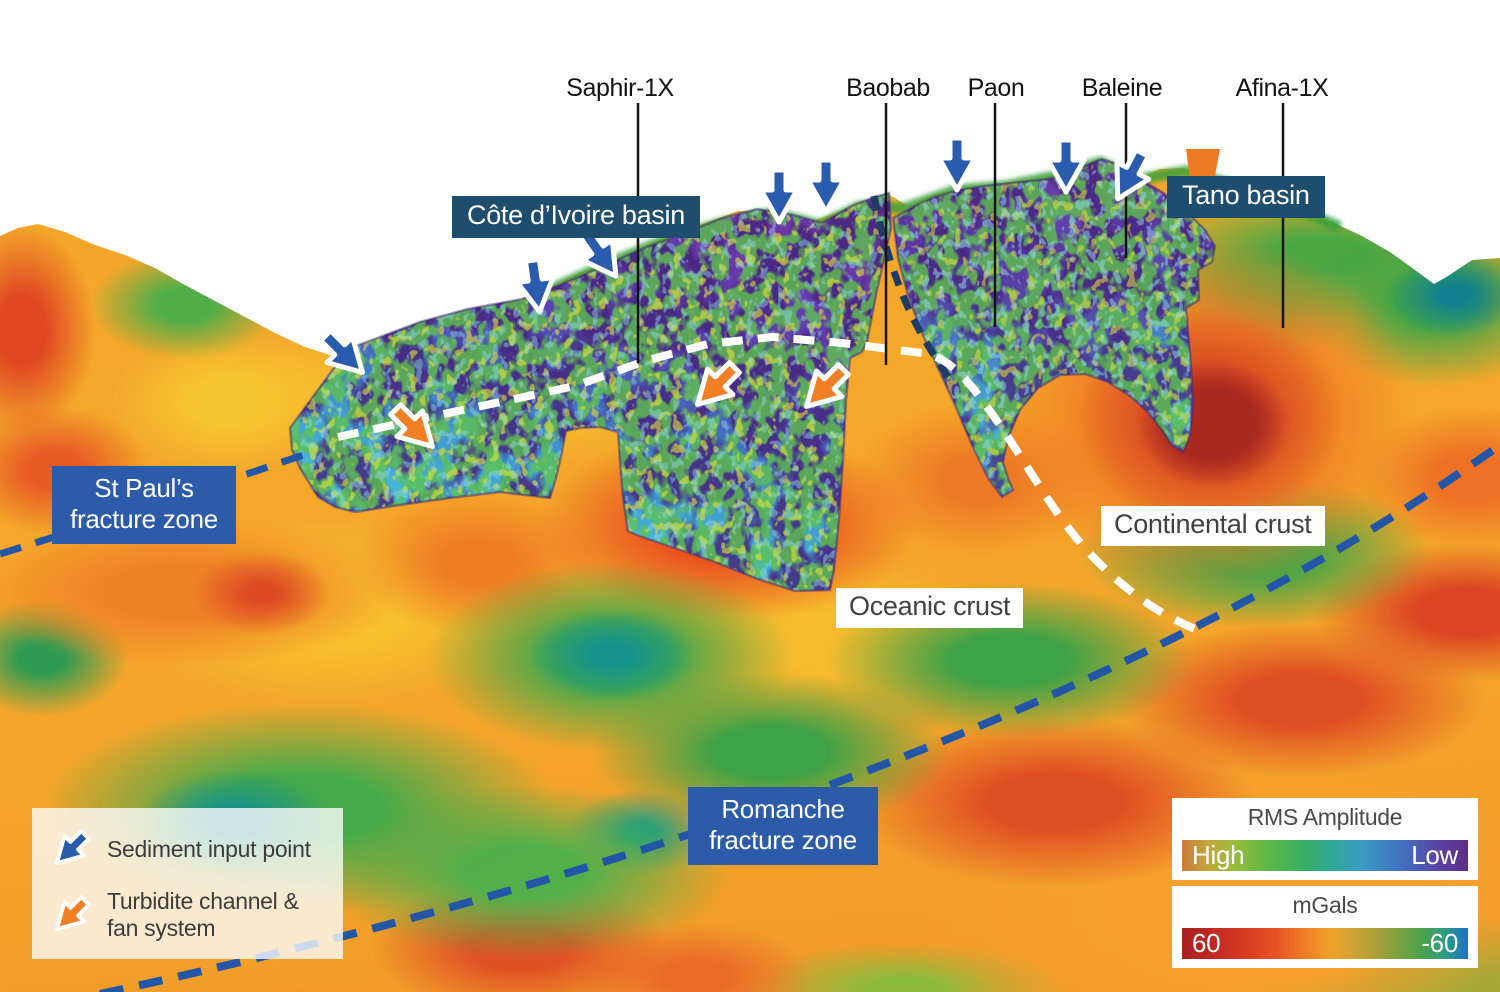 The image size is (1500, 992). What do you see at coordinates (930, 608) in the screenshot?
I see `oceanic-crust-label: Oceanic crust` at bounding box center [930, 608].